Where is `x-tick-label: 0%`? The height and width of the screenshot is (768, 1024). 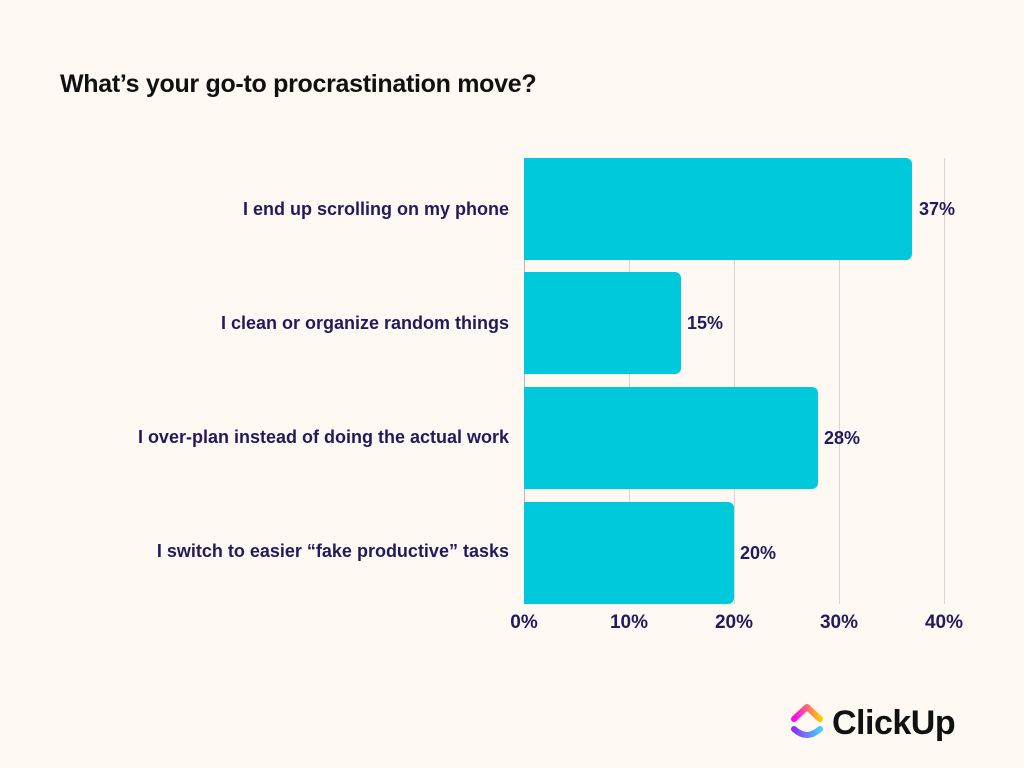
x-tick-label: 0% is located at coordinates (524, 622).